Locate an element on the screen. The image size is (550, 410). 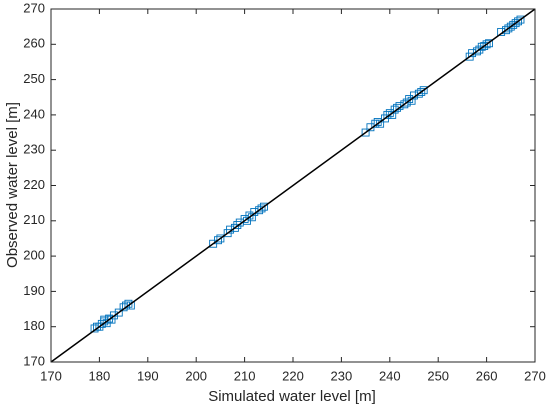
y-tick-label: 230 is located at coordinates (34, 149).